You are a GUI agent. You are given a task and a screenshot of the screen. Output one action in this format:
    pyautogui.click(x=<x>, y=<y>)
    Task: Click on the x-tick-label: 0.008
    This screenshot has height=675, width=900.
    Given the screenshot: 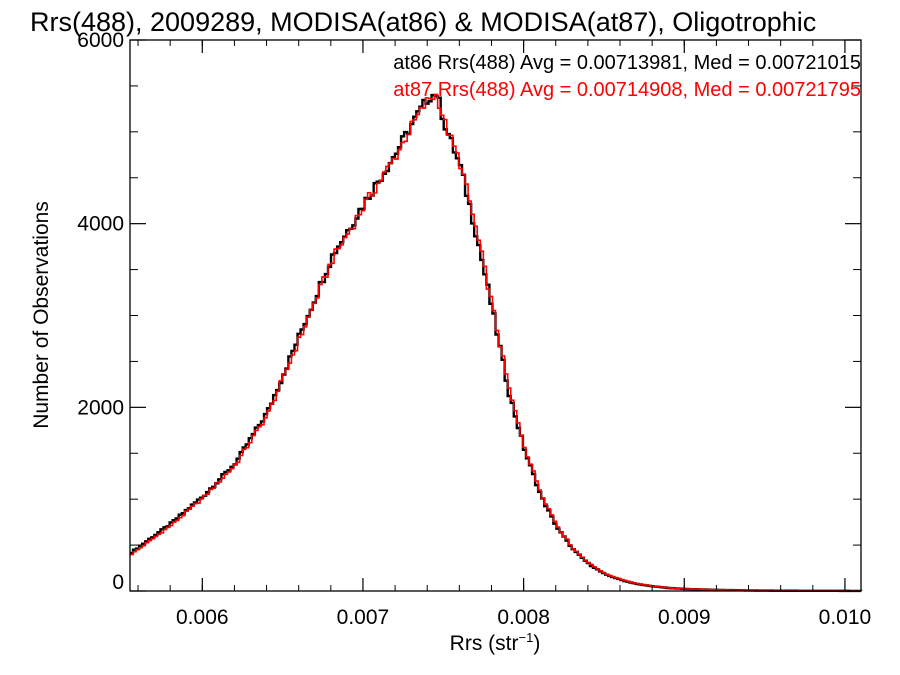 What is the action you would take?
    pyautogui.click(x=523, y=617)
    